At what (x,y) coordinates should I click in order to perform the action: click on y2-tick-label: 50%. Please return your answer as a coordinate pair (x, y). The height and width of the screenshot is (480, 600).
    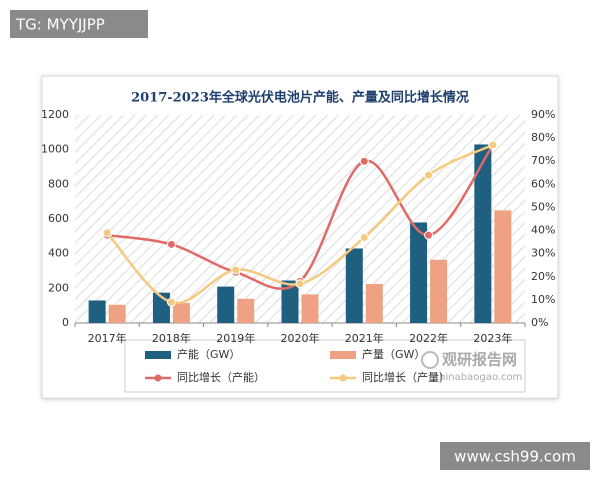
    Looking at the image, I should click on (543, 206).